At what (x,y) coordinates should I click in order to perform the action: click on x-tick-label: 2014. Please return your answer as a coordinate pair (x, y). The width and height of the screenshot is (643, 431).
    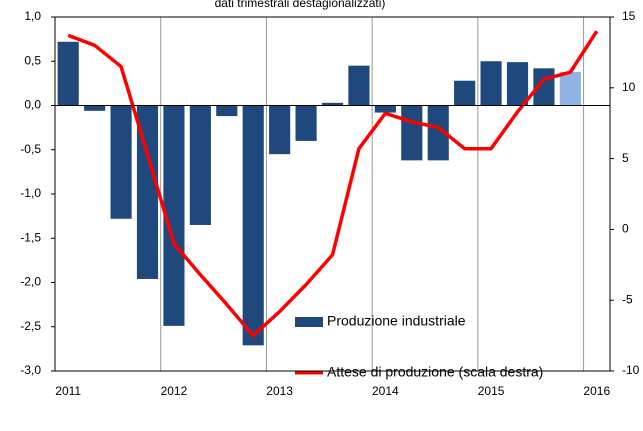
    Looking at the image, I should click on (385, 391).